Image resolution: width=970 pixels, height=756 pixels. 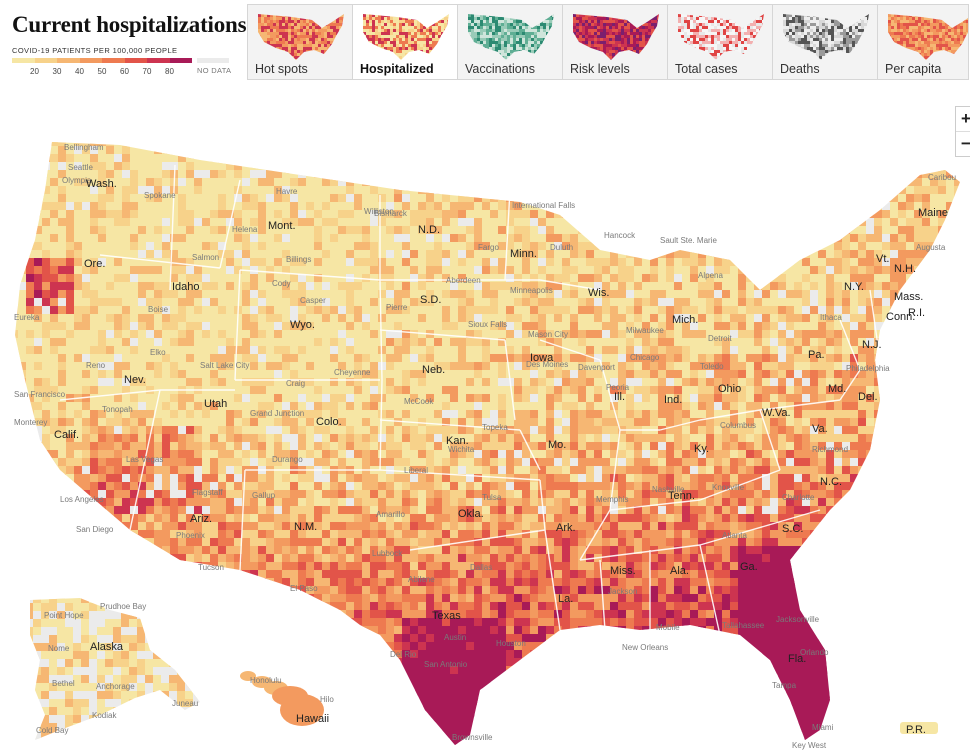 I want to click on legend-no-data-swatch, so click(x=213, y=60).